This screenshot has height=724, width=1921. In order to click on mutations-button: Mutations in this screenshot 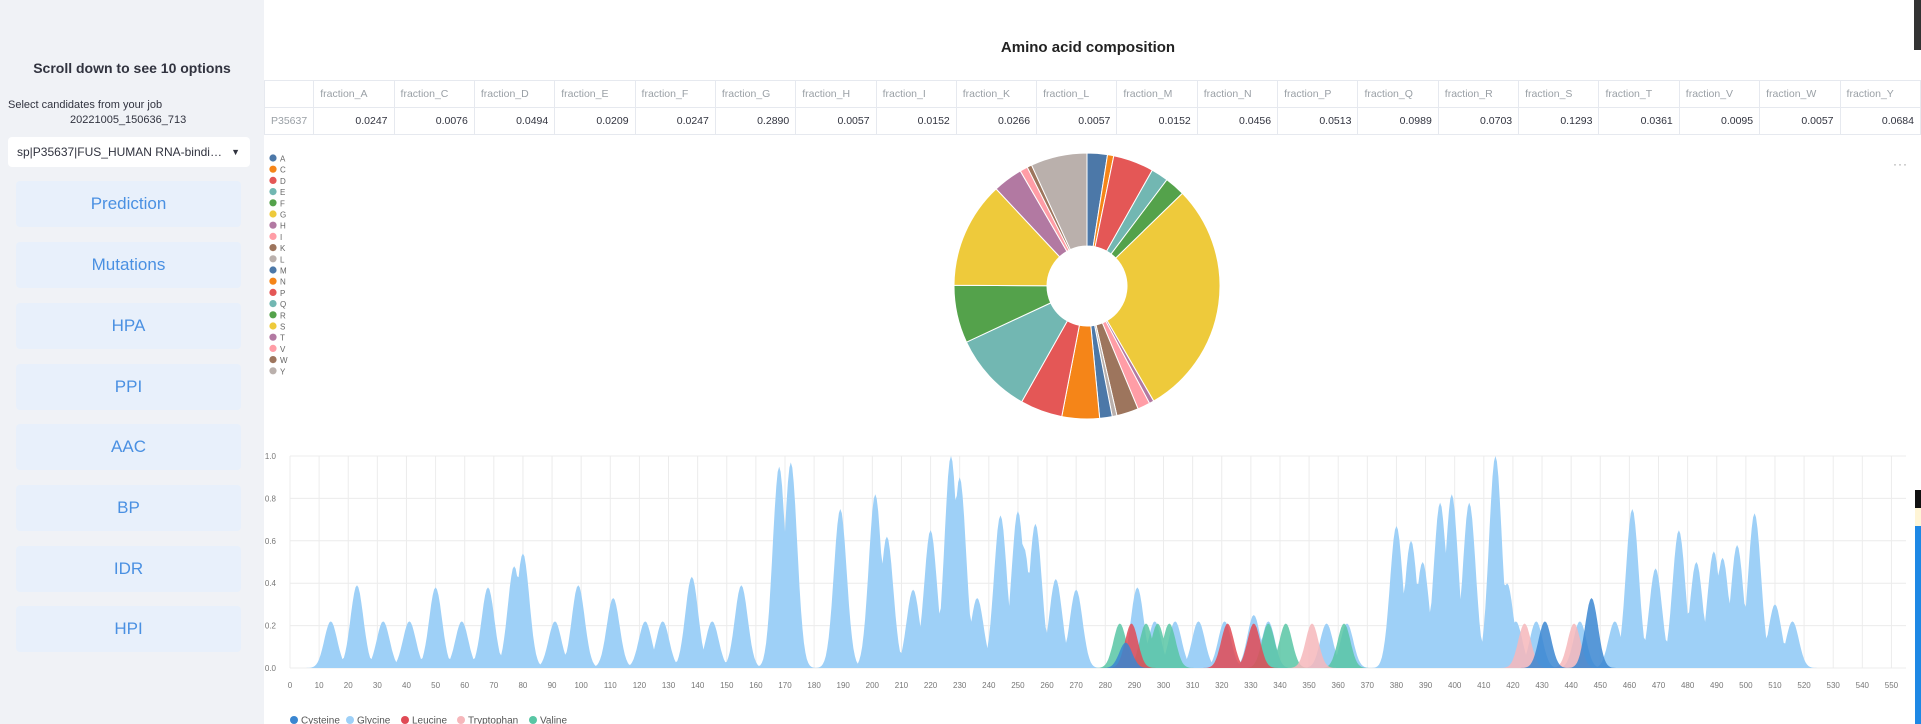, I will do `click(128, 265)`.